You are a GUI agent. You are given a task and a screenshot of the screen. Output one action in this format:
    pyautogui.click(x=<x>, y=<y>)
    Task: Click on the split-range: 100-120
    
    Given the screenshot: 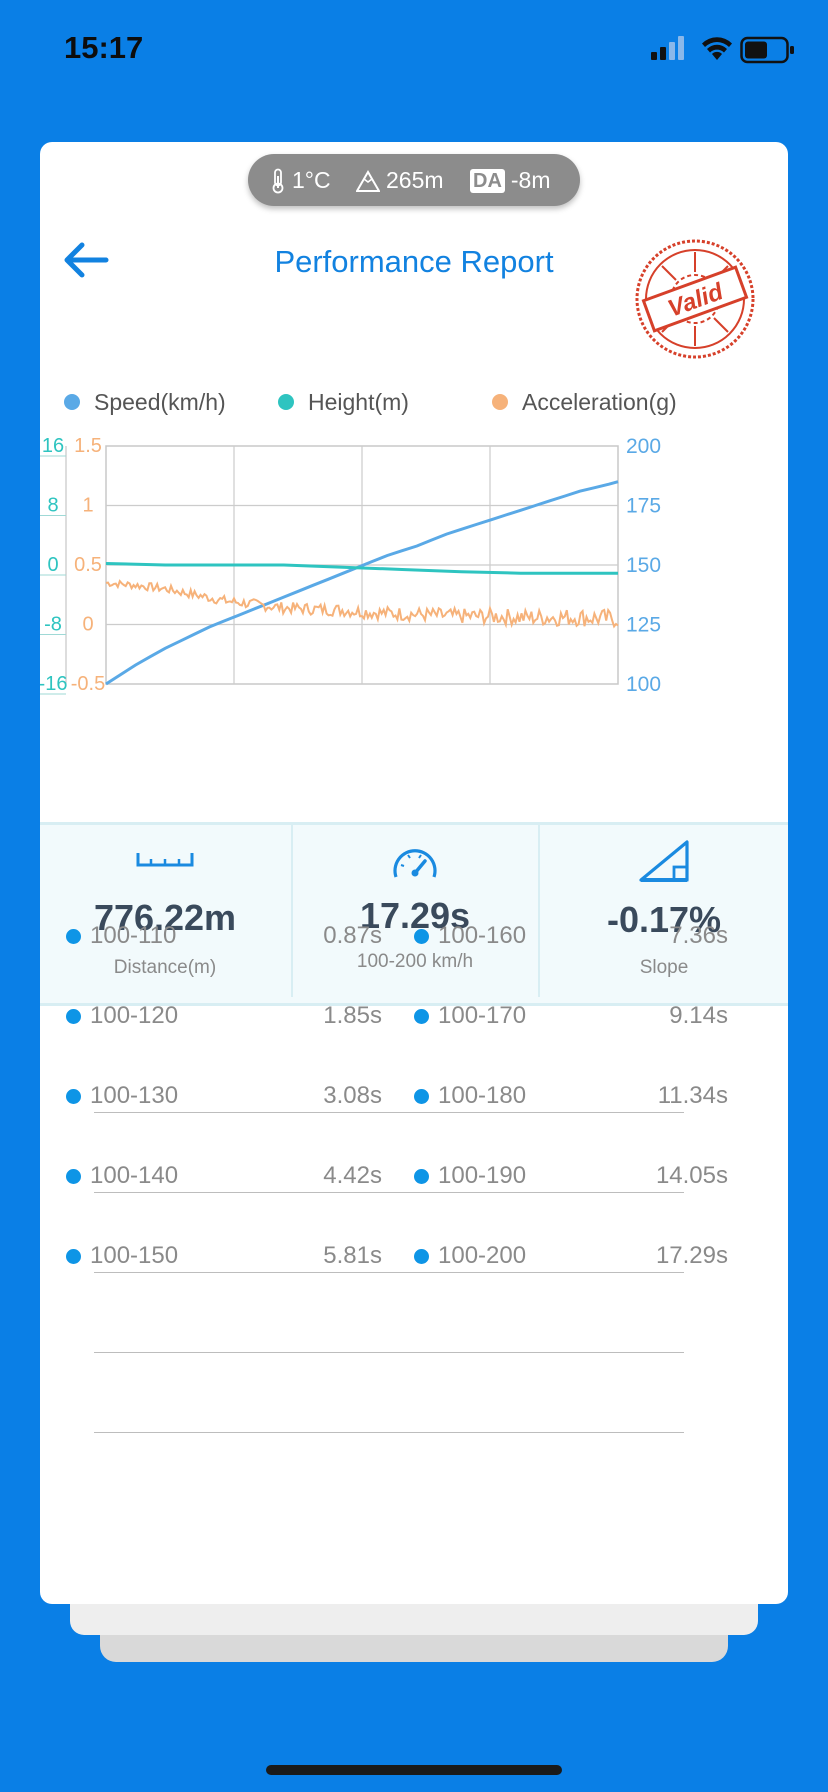 What is the action you would take?
    pyautogui.click(x=134, y=1015)
    